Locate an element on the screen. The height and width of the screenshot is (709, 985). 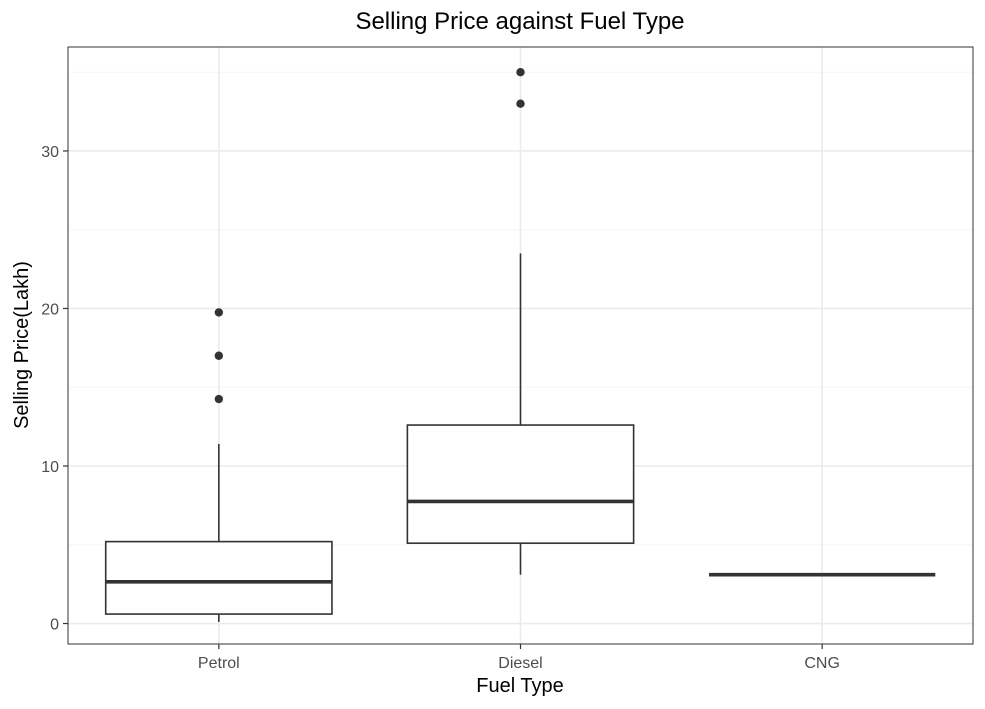
y-tick-label: 30 is located at coordinates (50, 152).